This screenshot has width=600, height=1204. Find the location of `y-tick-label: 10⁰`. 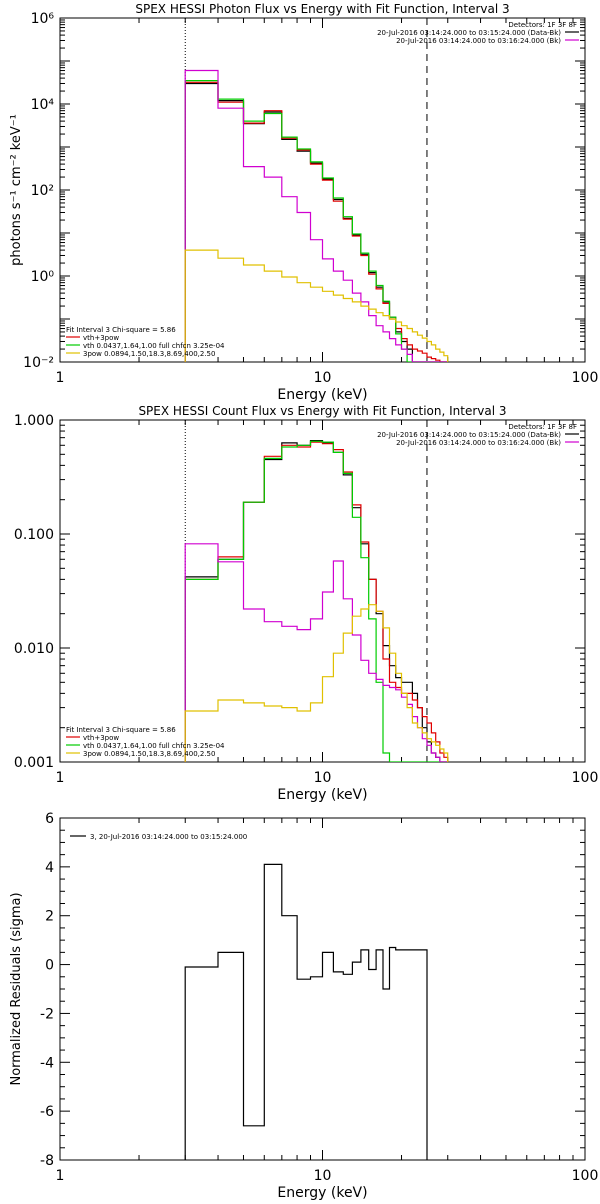

y-tick-label: 10⁰ is located at coordinates (43, 277).